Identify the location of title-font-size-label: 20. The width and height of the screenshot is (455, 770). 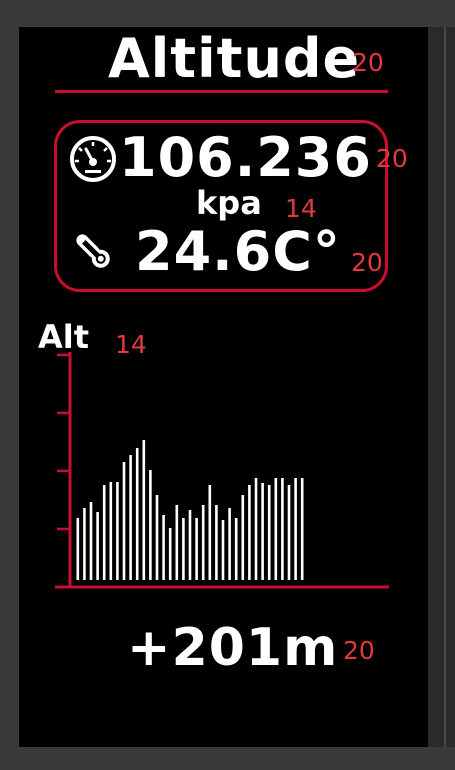
(368, 62).